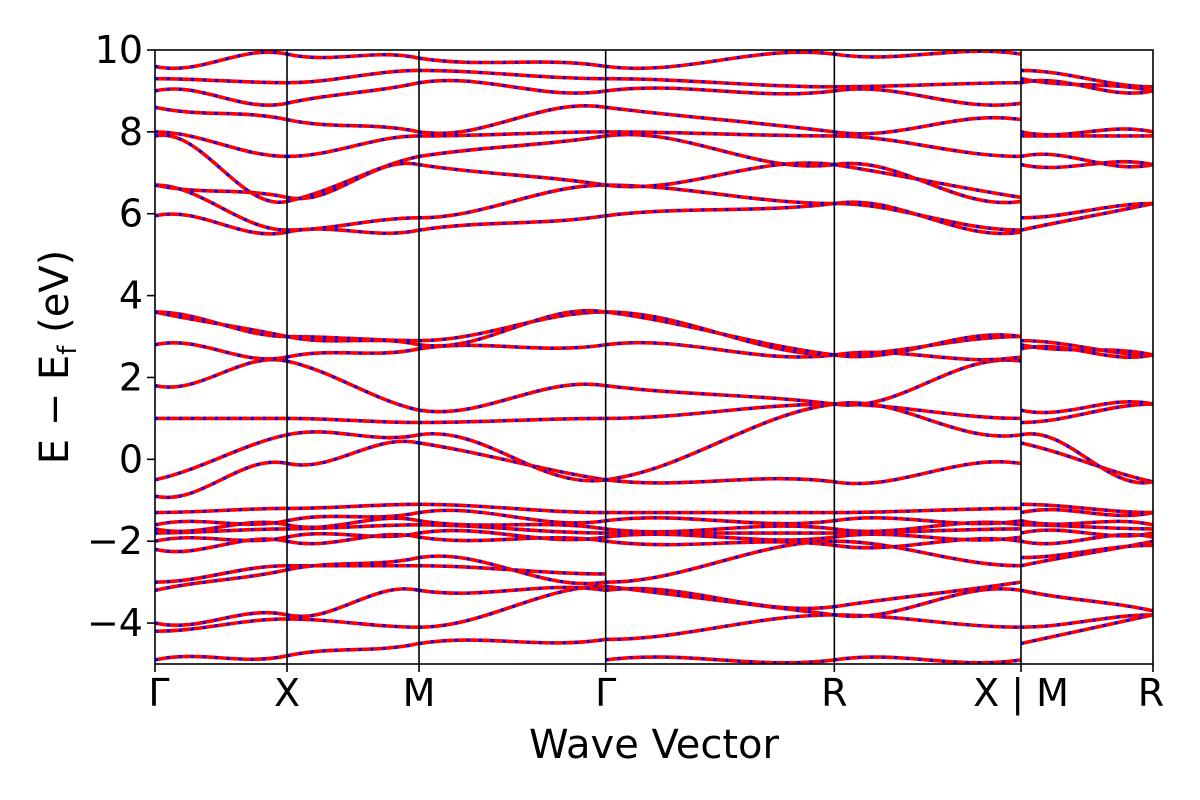  What do you see at coordinates (131, 296) in the screenshot?
I see `y-tick-label: 4` at bounding box center [131, 296].